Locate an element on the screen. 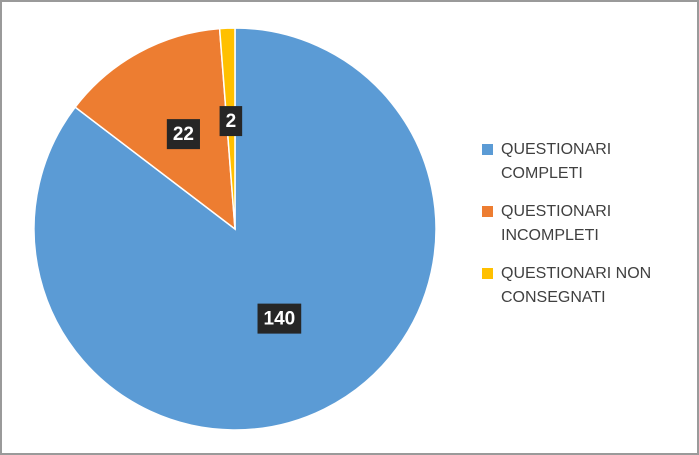 The width and height of the screenshot is (699, 455). data-label-text: 140 is located at coordinates (280, 319).